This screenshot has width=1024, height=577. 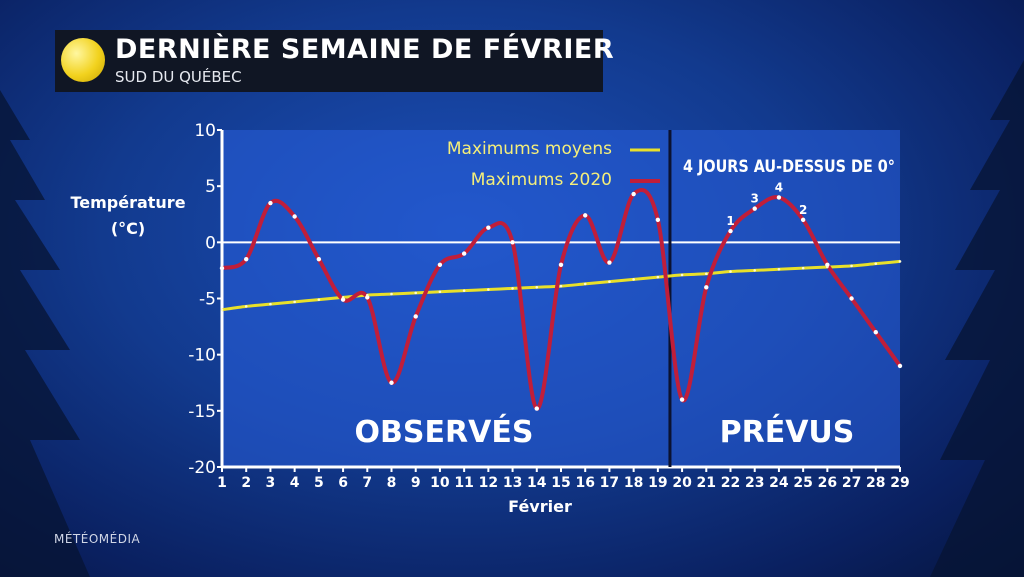 I want to click on x-tick-label: 23, so click(x=754, y=483).